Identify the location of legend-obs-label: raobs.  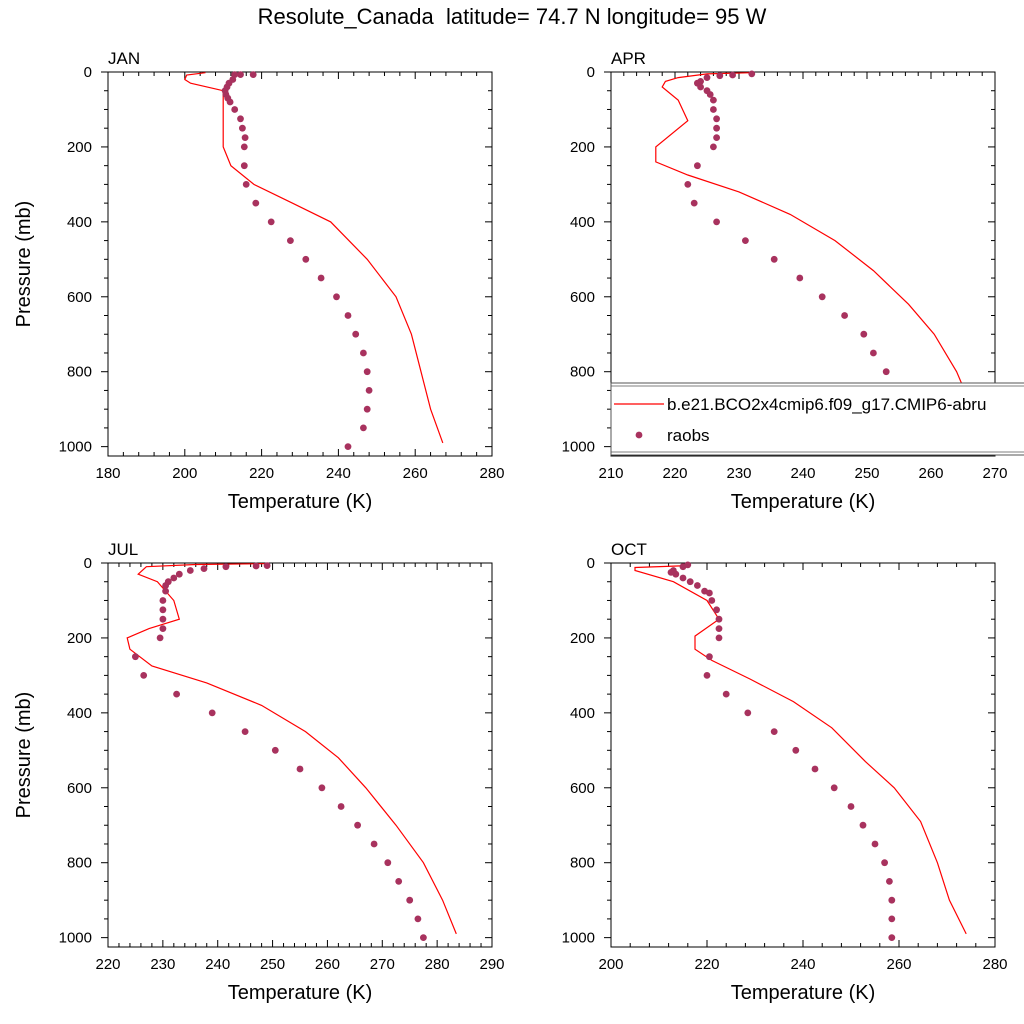
(688, 435).